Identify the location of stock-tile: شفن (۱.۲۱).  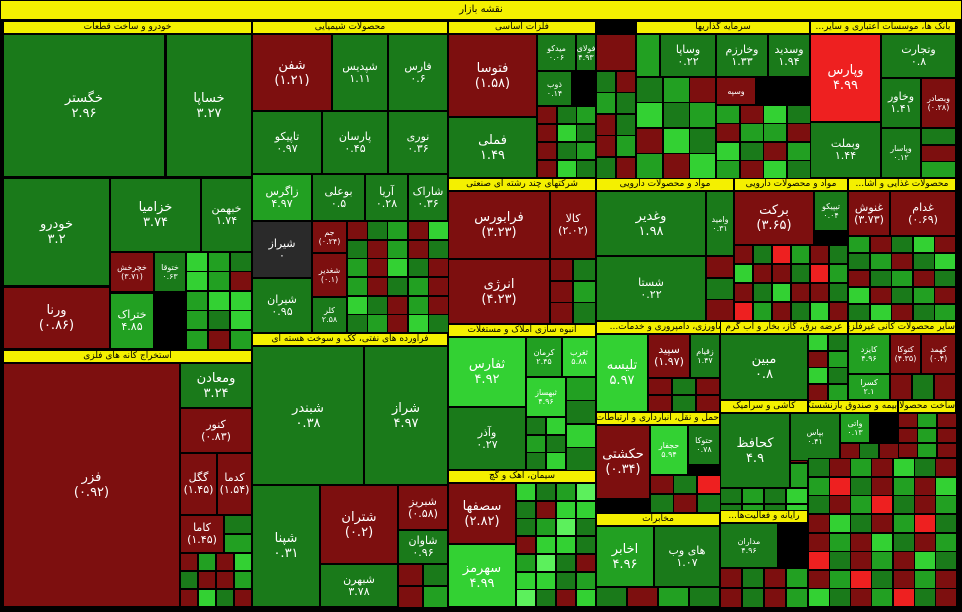
(292, 72).